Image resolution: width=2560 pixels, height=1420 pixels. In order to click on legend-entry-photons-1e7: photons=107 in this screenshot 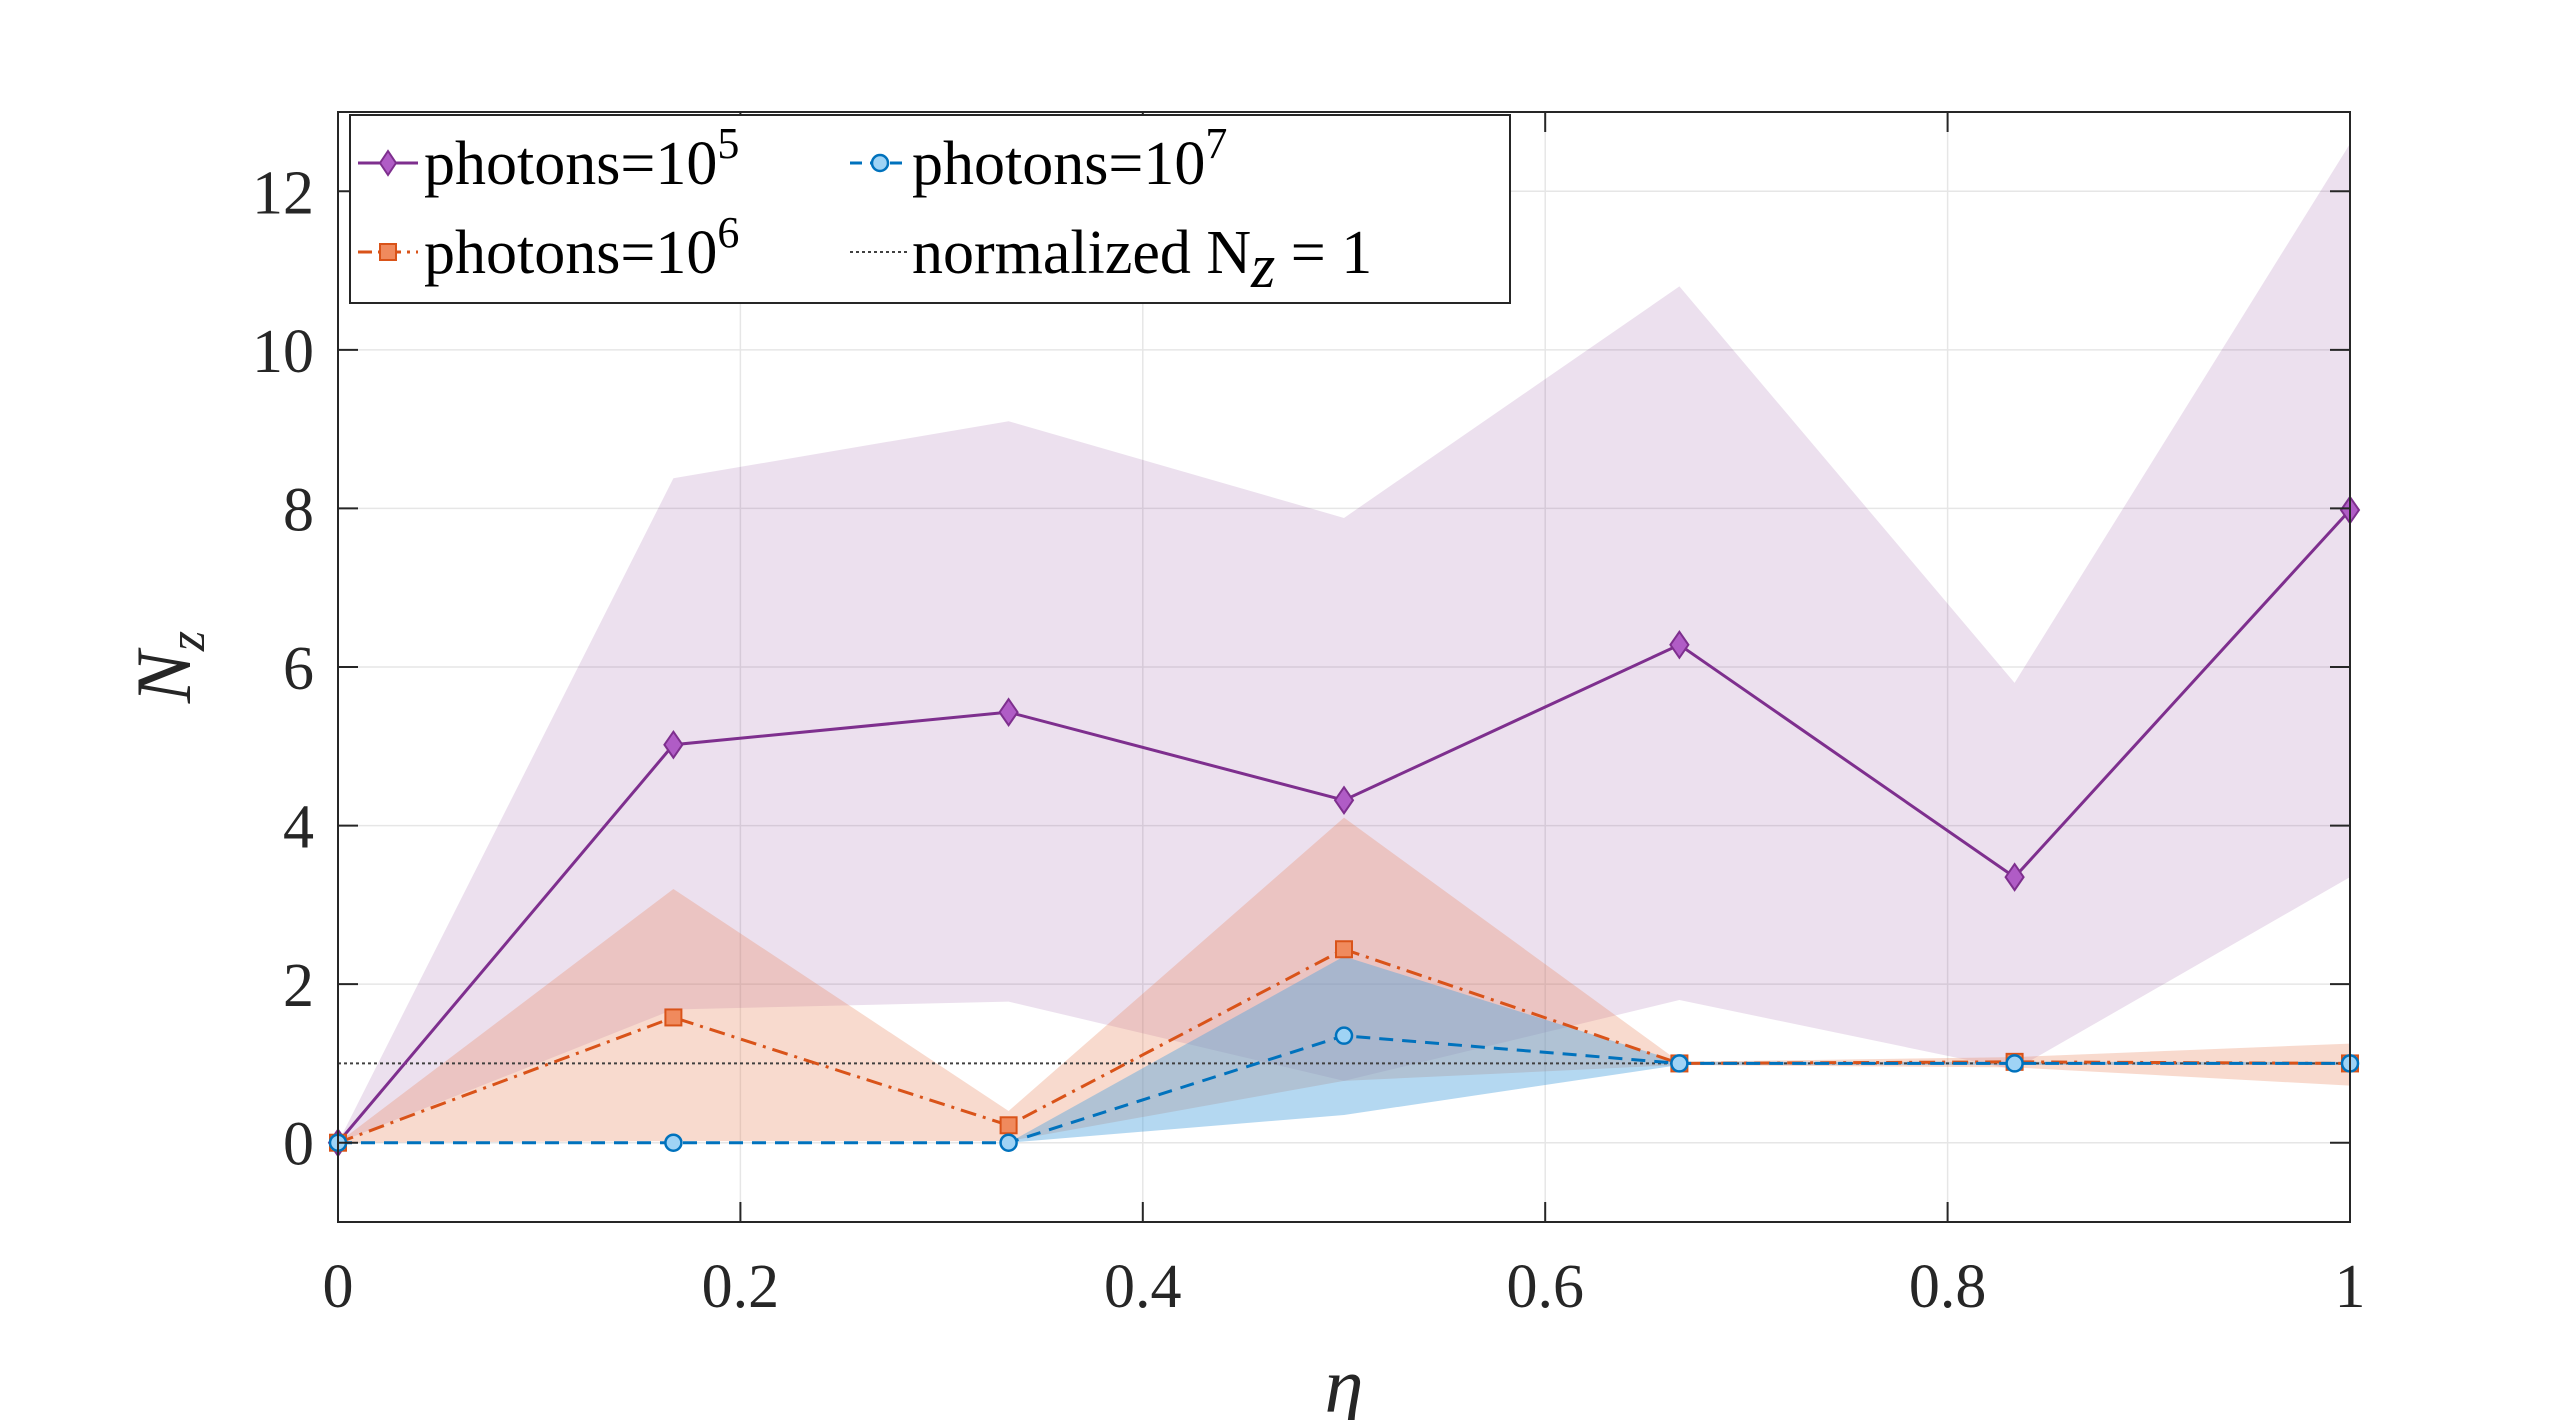, I will do `click(1038, 158)`.